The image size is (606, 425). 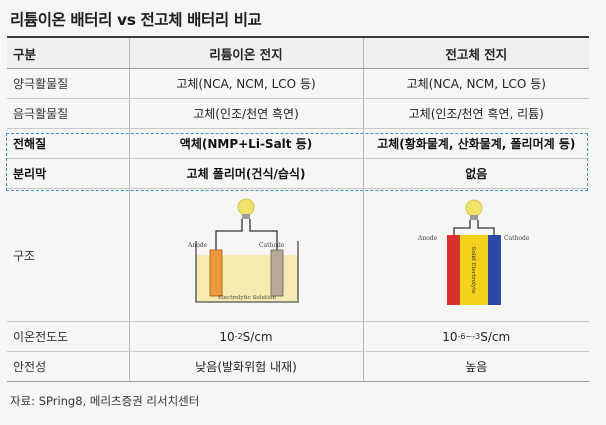 I want to click on row-label: 분리막, so click(x=68, y=173).